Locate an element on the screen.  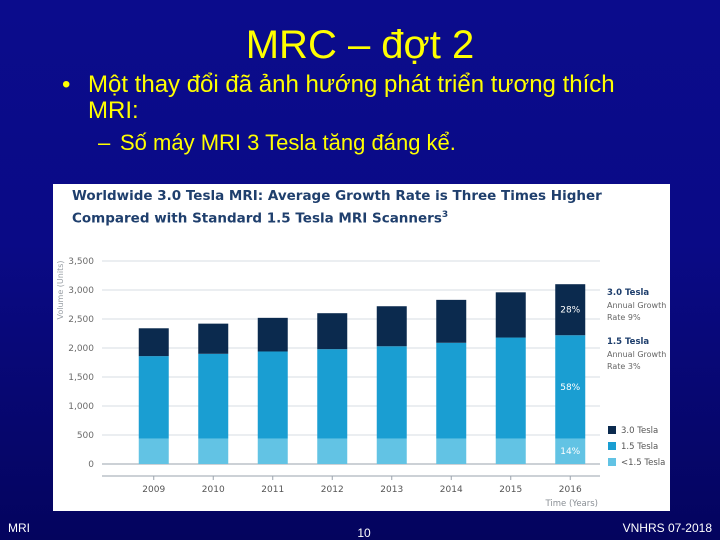
x-tick-label: 2013 is located at coordinates (391, 490).